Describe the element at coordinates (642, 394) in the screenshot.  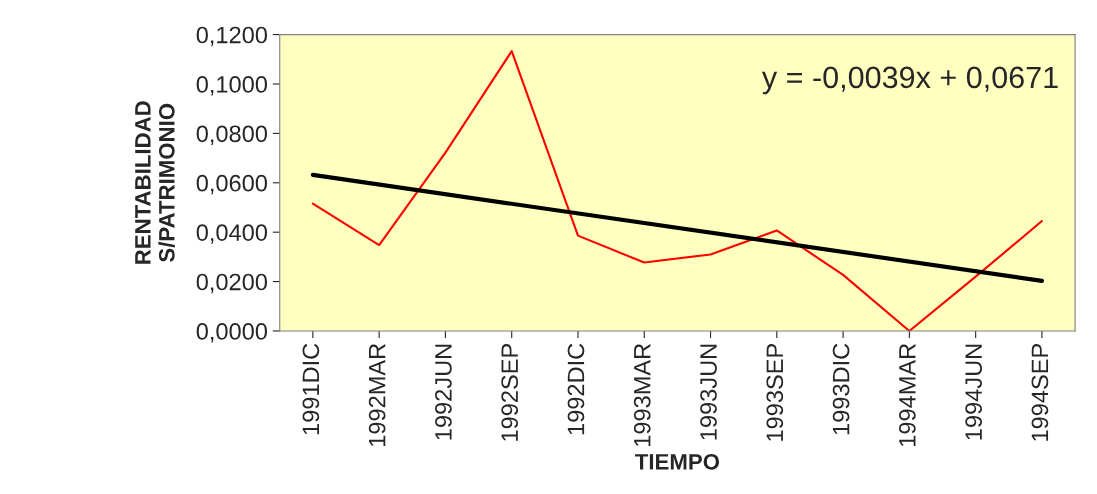
I see `x-tick-label: 1993MAR` at that location.